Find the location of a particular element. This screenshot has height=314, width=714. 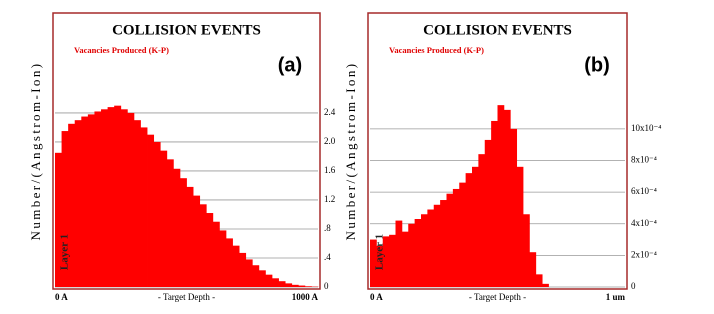

y-tick-label: 1.2 is located at coordinates (329, 199).